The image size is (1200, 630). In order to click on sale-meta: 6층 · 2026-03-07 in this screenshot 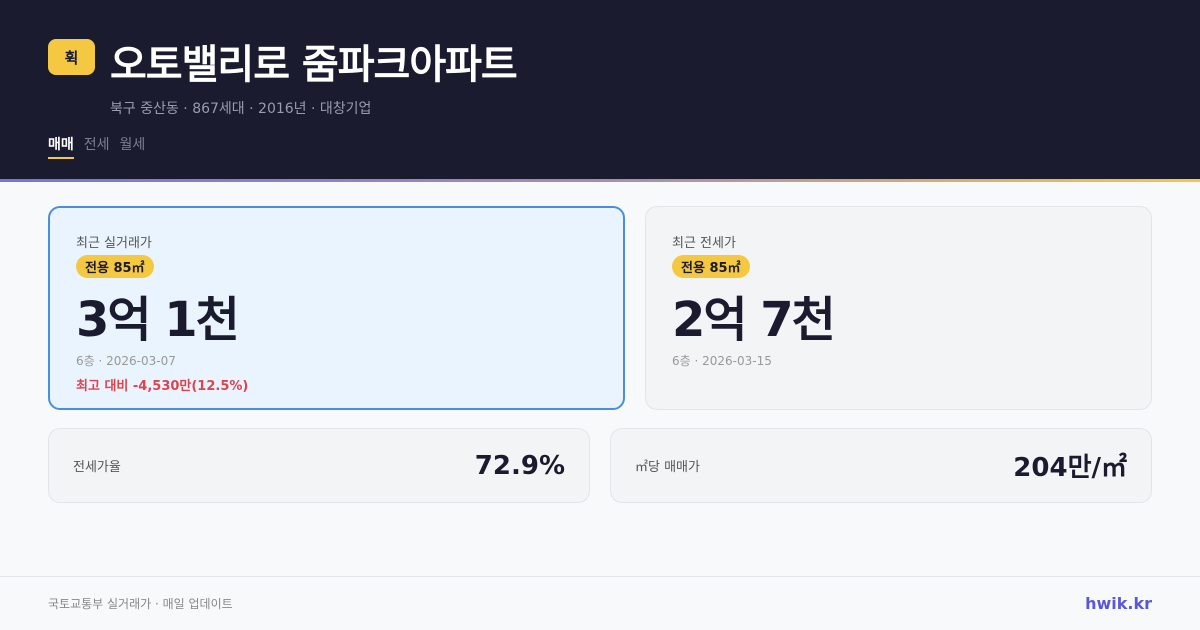, I will do `click(126, 361)`.